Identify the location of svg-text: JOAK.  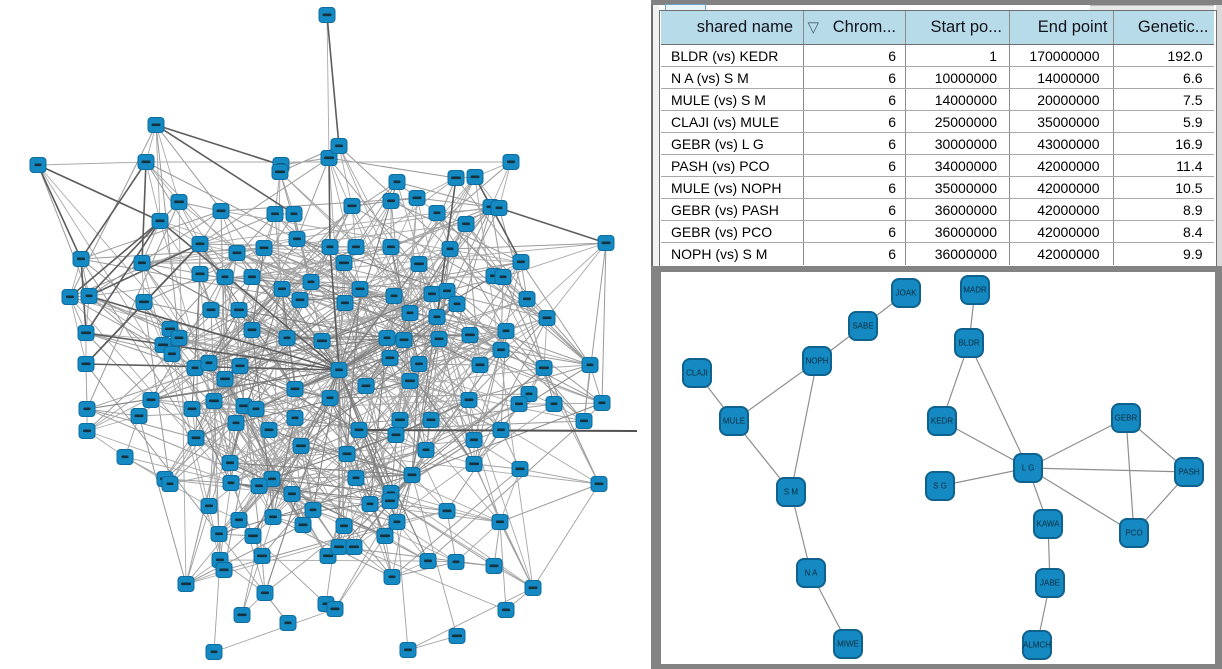
(907, 293).